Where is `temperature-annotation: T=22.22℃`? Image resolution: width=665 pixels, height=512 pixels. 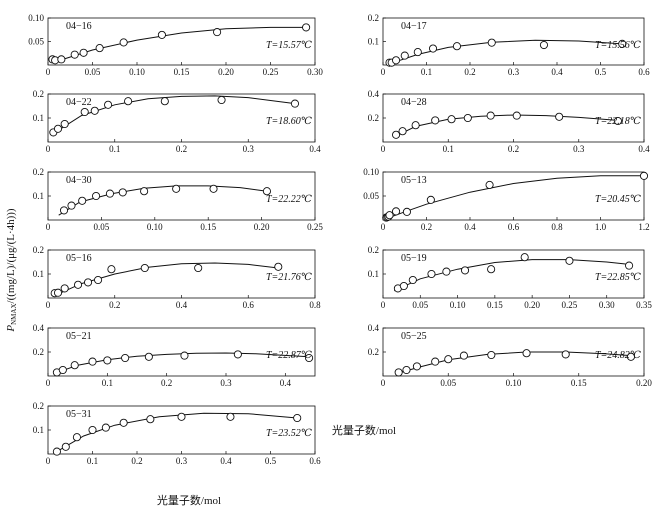
temperature-annotation: T=22.22℃ is located at coordinates (289, 199).